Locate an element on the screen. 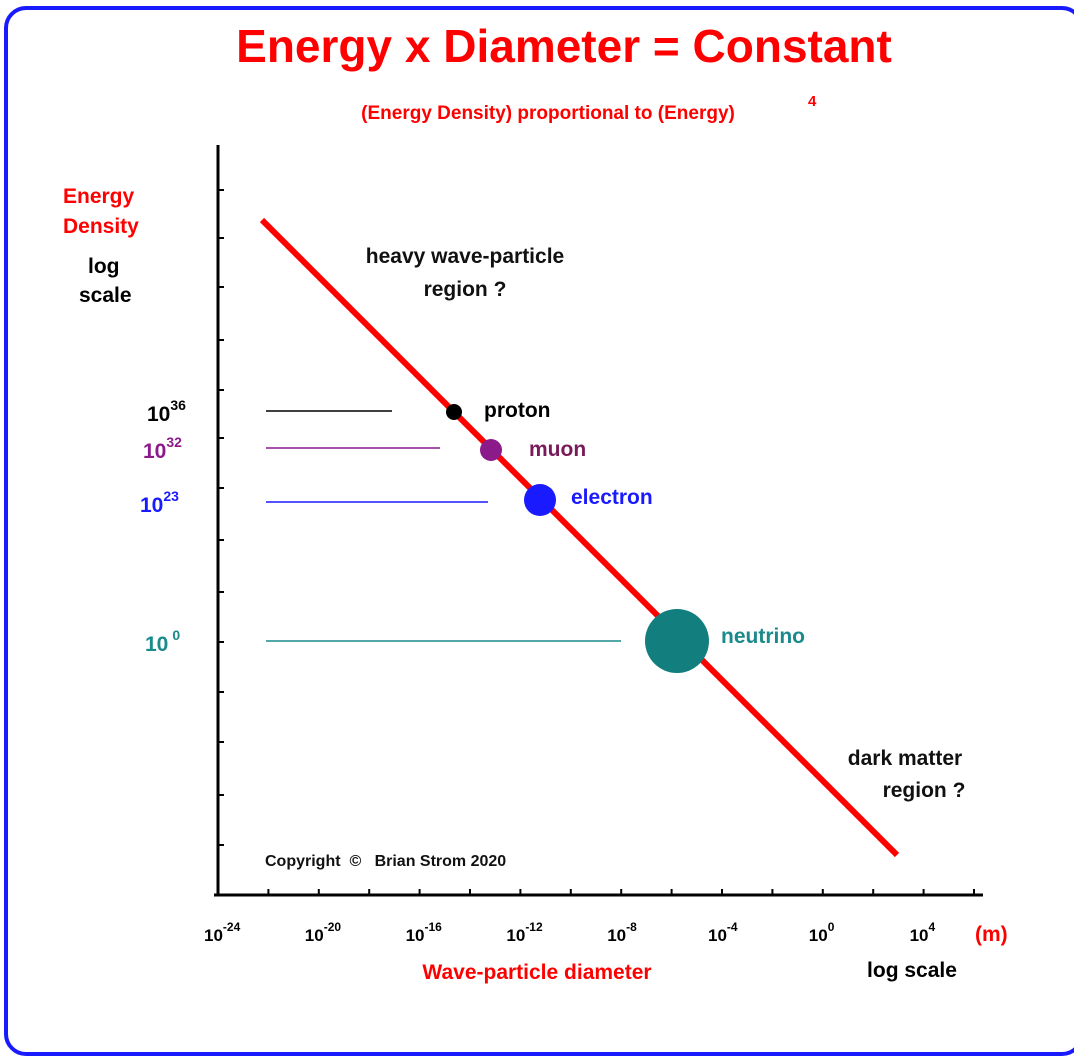  y-tick-label: 1023 is located at coordinates (159, 502).